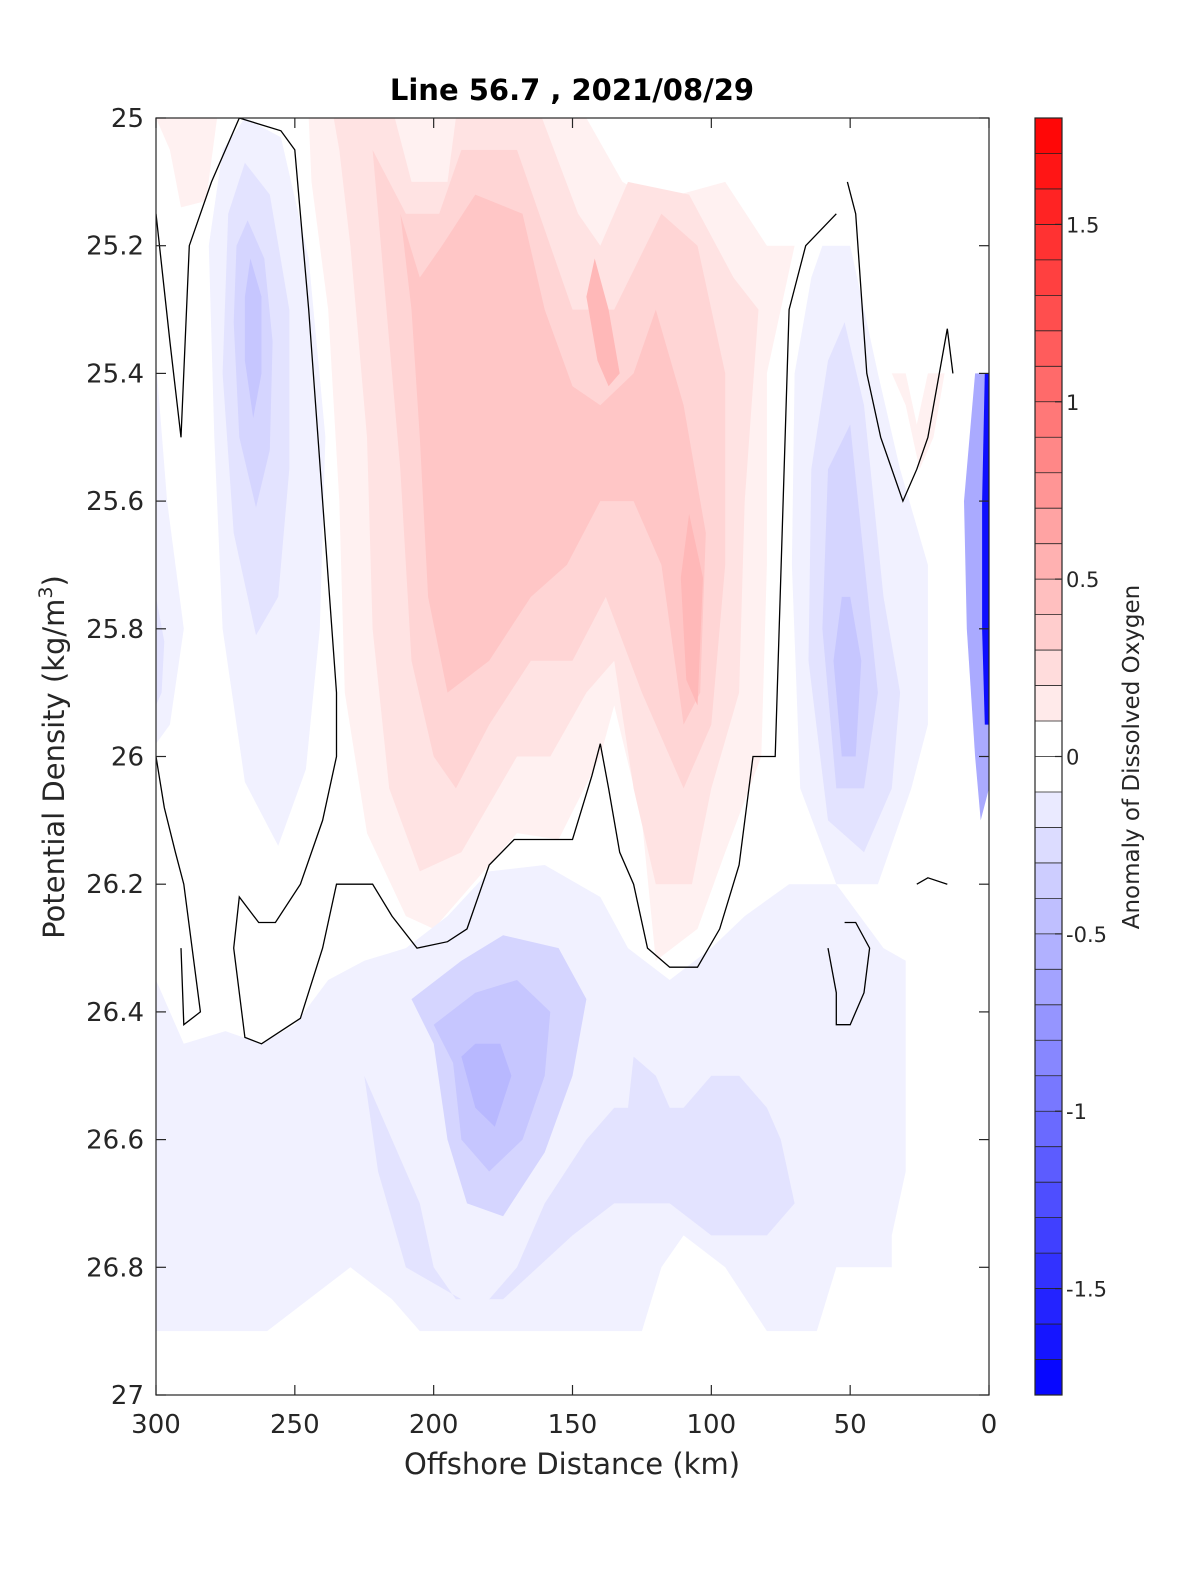 This screenshot has width=1200, height=1575. Describe the element at coordinates (115, 1013) in the screenshot. I see `y-tick-label: 26.4` at that location.